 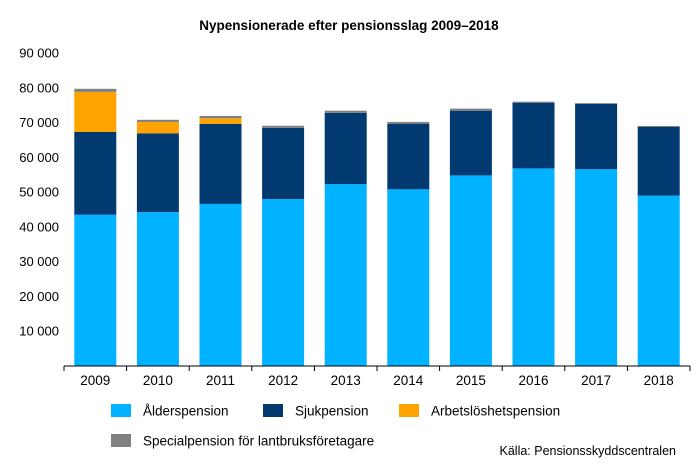 What do you see at coordinates (332, 411) in the screenshot?
I see `legend-label: Sjukpension` at bounding box center [332, 411].